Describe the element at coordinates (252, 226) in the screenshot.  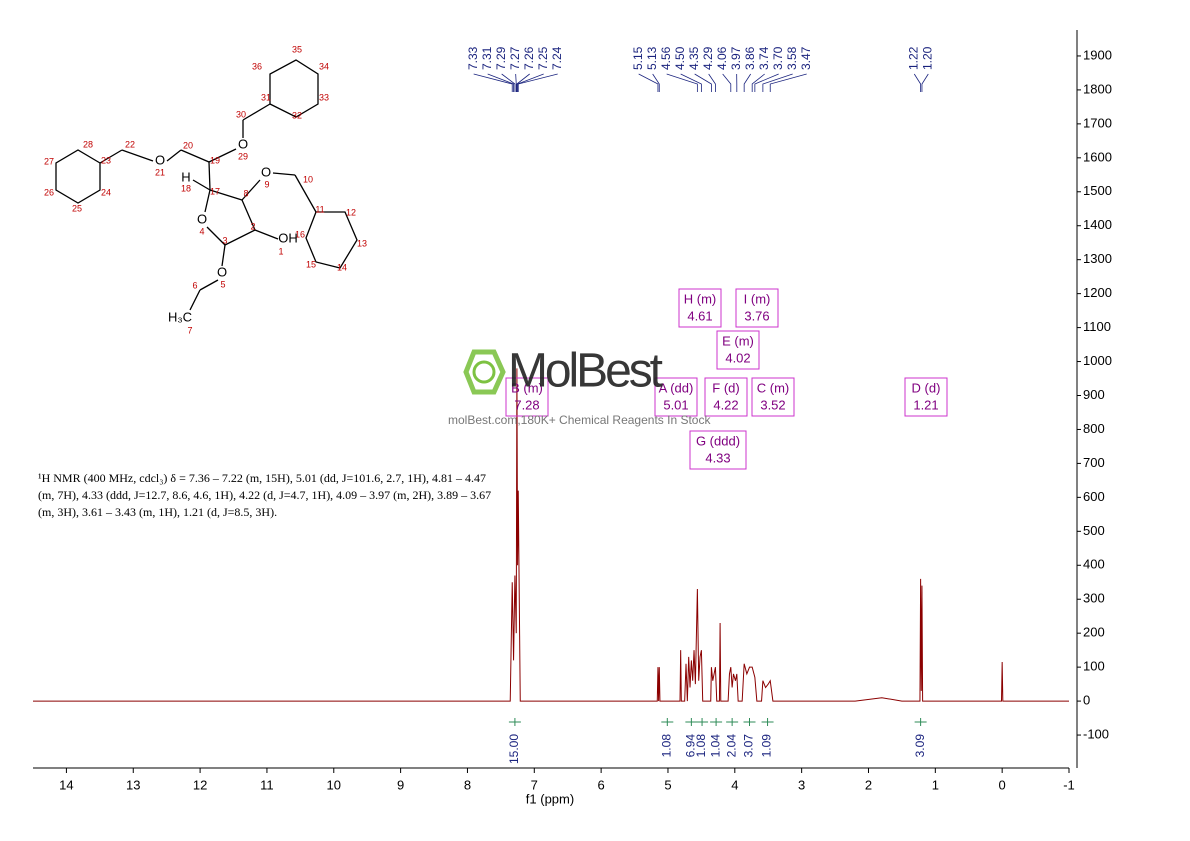
I see `atom-number: 2` at that location.